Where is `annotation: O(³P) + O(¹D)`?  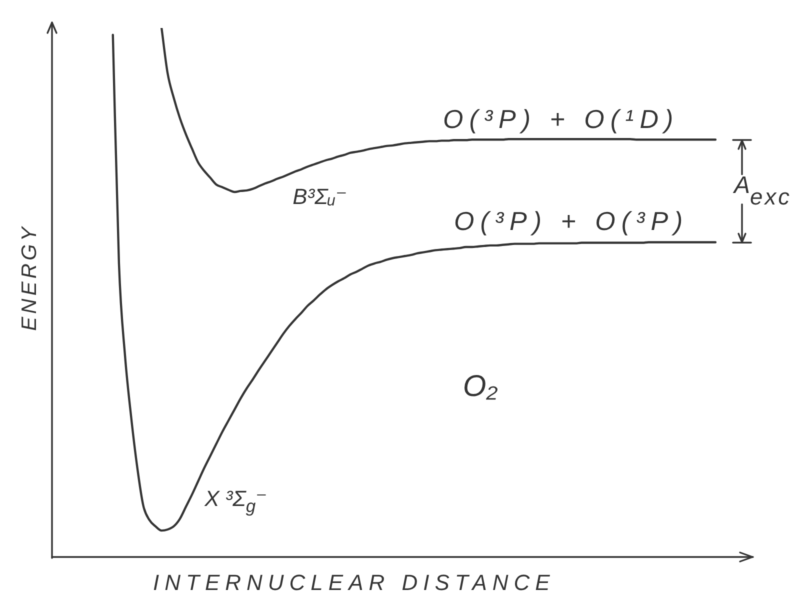 annotation: O(³P) + O(¹D) is located at coordinates (561, 119).